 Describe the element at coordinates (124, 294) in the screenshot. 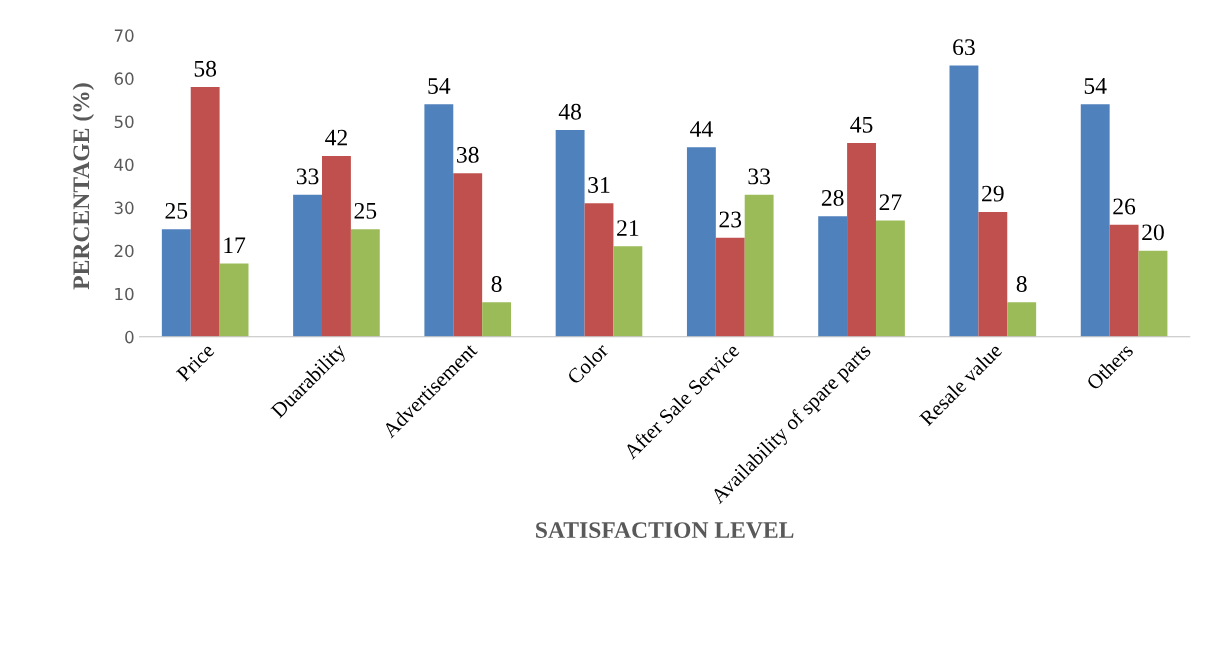

I see `y-tick-label: 10` at that location.